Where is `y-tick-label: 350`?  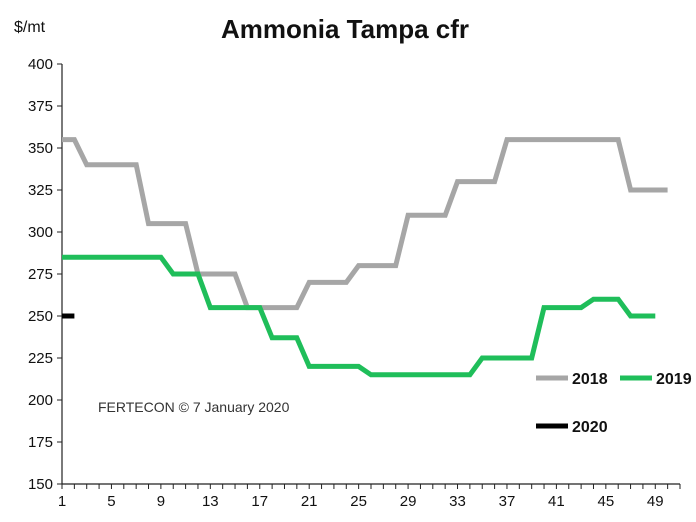
y-tick-label: 350 is located at coordinates (40, 148).